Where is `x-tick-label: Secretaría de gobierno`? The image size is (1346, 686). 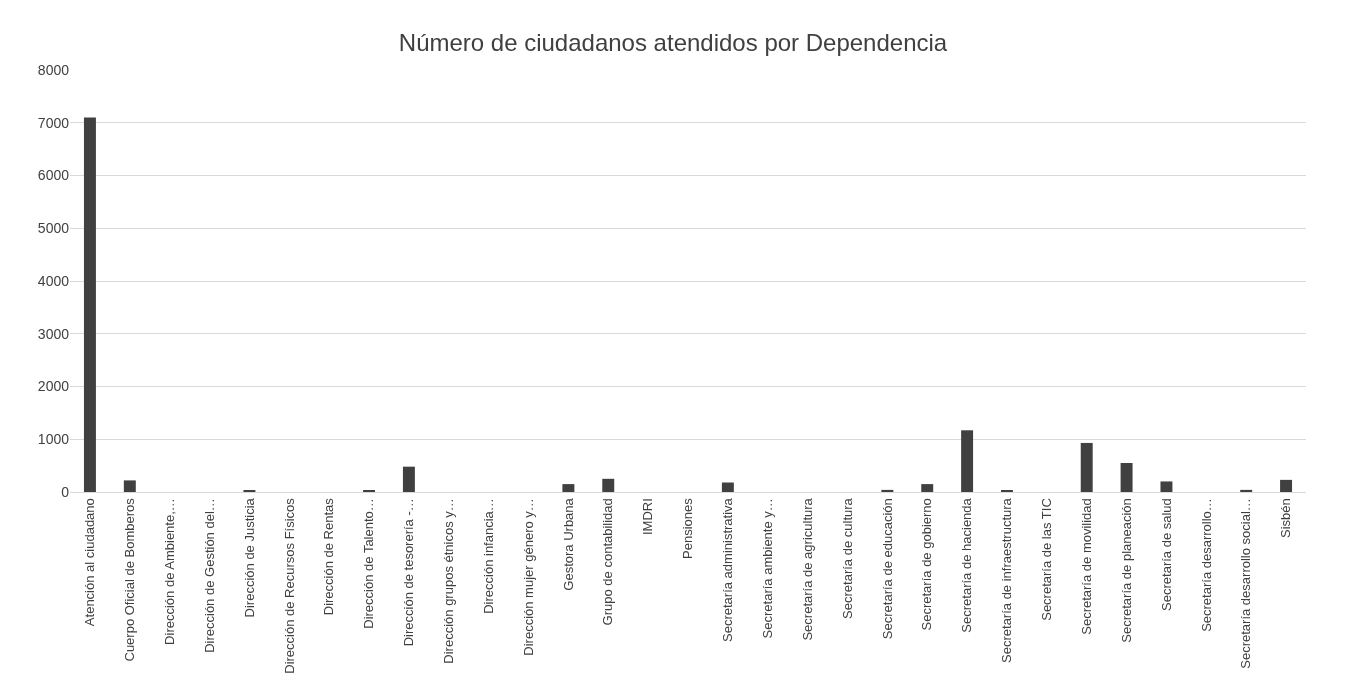
x-tick-label: Secretaría de gobierno is located at coordinates (927, 564).